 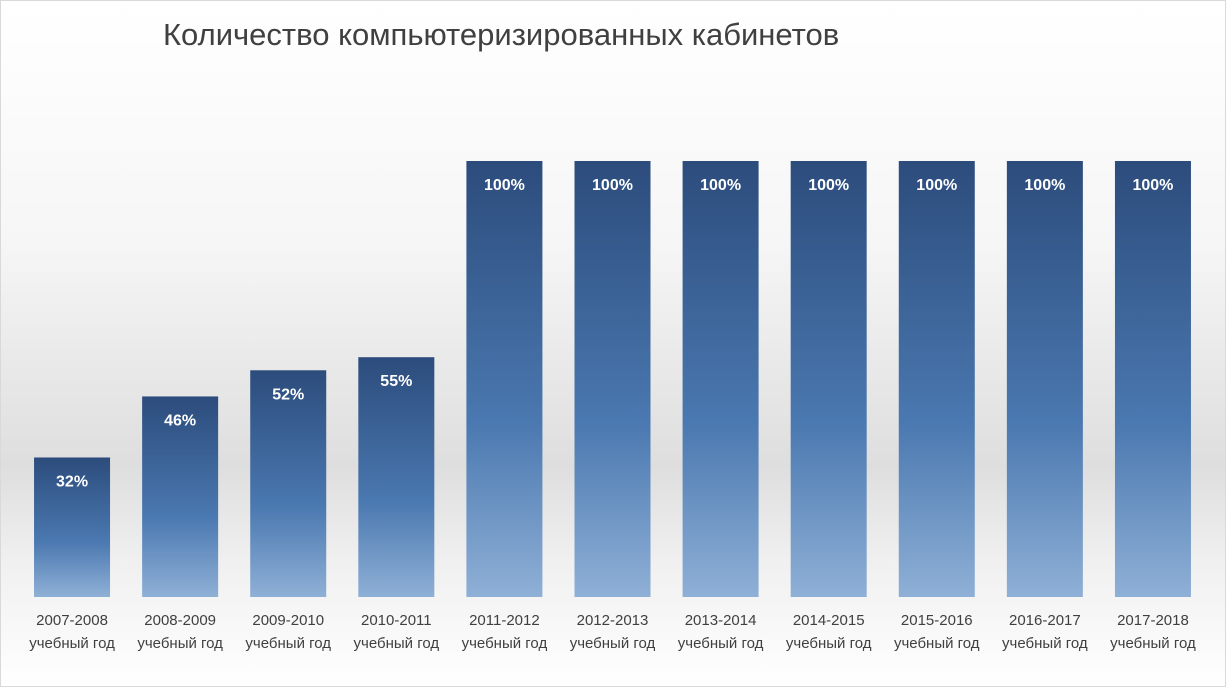 What do you see at coordinates (612, 185) in the screenshot?
I see `data-label-5: 100%` at bounding box center [612, 185].